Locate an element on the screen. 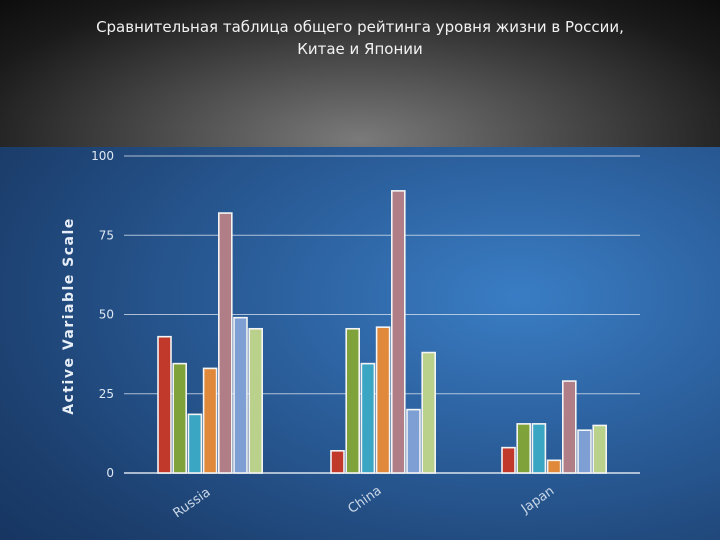 The image size is (720, 540). y-tick-label: 50 is located at coordinates (106, 315).